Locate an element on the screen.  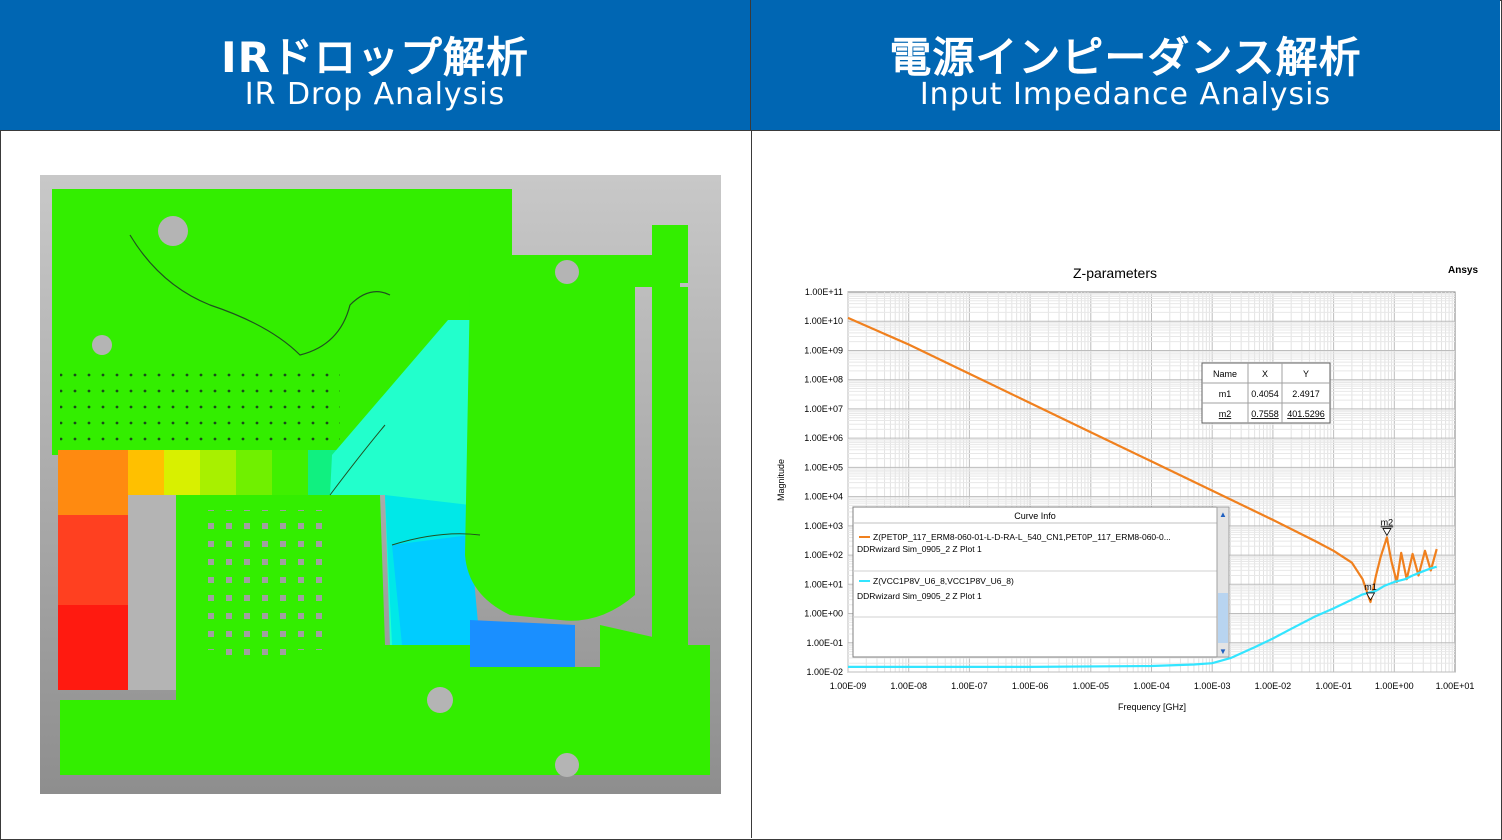
ir-drop-title-en: IR Drop Analysis is located at coordinates (375, 94).